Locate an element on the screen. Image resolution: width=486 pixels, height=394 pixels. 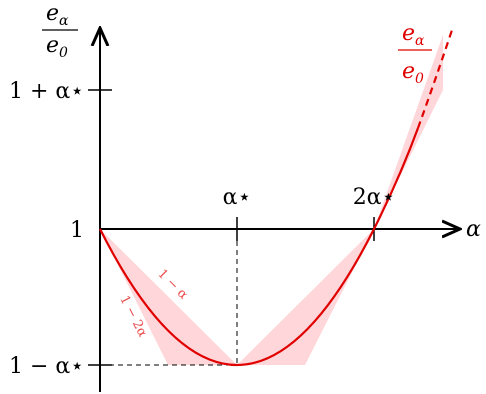
y-tick-label: 1 + α⋆ is located at coordinates (46, 91).